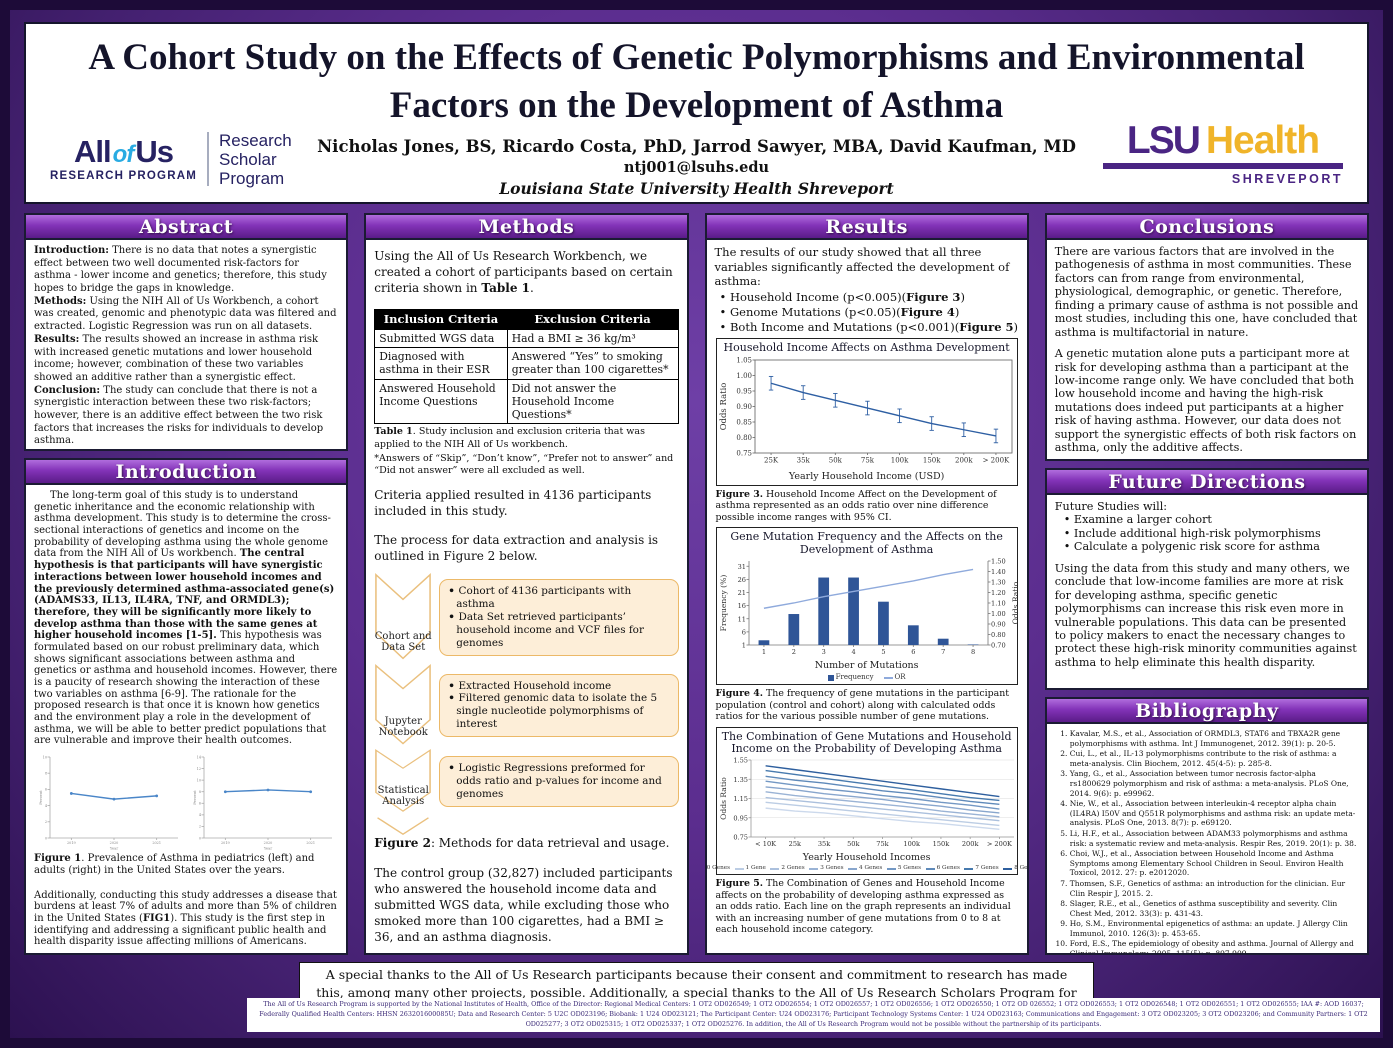 This screenshot has width=1393, height=1048. I want to click on svg-text: 1.15, so click(740, 799).